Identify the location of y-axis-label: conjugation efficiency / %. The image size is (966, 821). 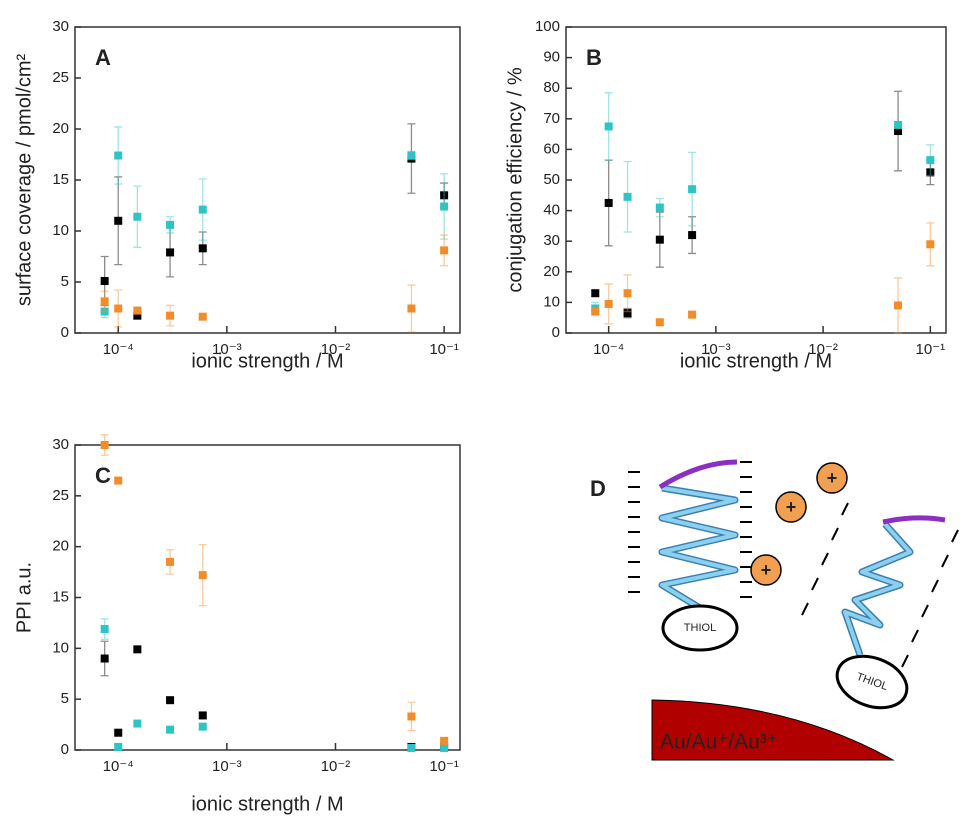
(515, 180).